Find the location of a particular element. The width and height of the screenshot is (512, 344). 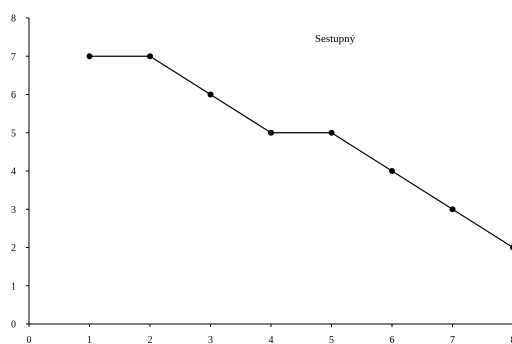

x-tick-label-4: 4 is located at coordinates (271, 339).